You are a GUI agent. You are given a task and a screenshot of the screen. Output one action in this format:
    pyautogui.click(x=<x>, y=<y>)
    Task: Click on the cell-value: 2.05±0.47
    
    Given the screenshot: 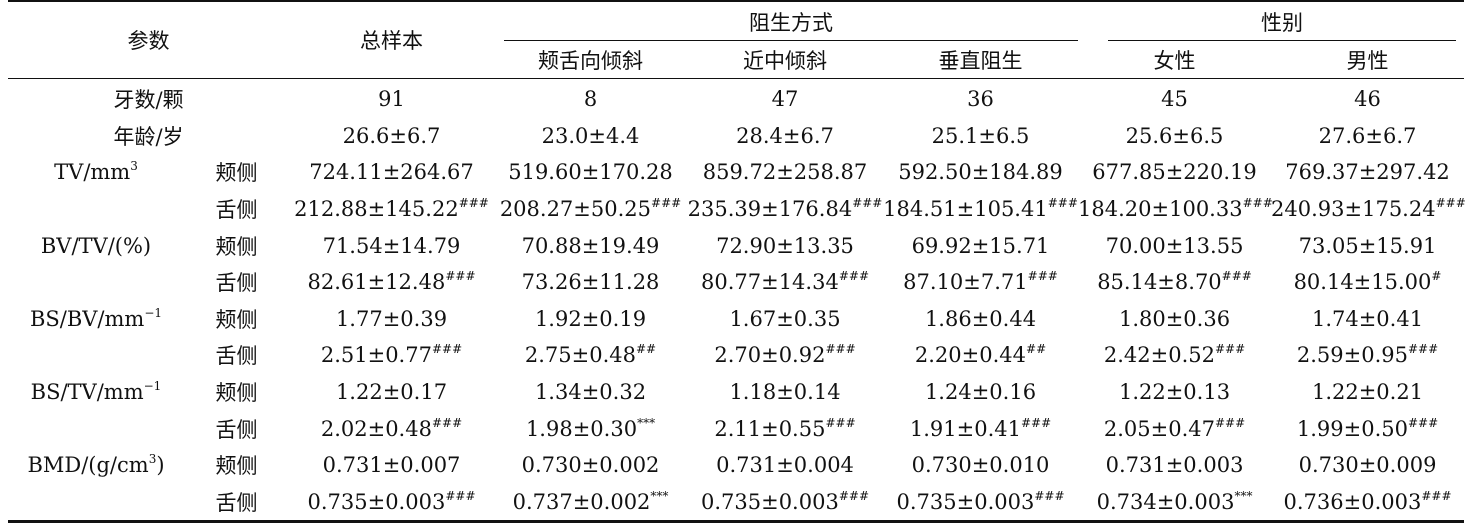 What is the action you would take?
    pyautogui.click(x=1159, y=428)
    